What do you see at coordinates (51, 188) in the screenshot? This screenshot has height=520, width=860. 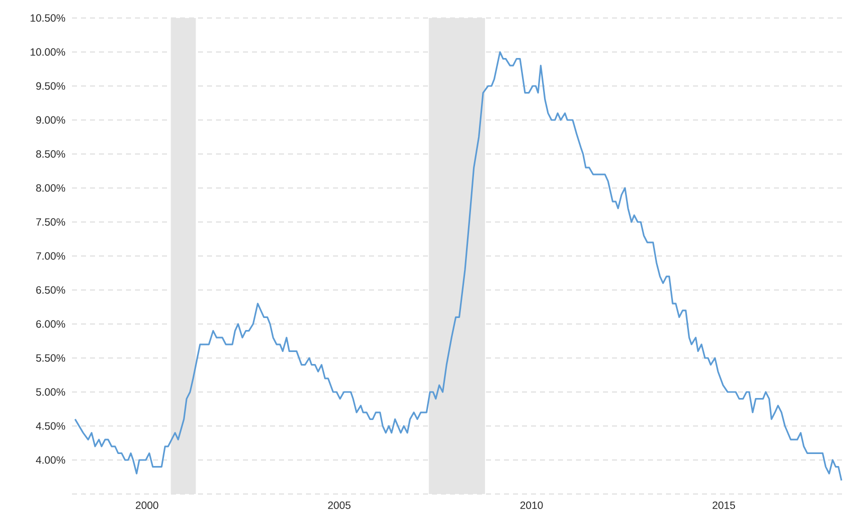 I see `y-tick-label: 8.00%` at bounding box center [51, 188].